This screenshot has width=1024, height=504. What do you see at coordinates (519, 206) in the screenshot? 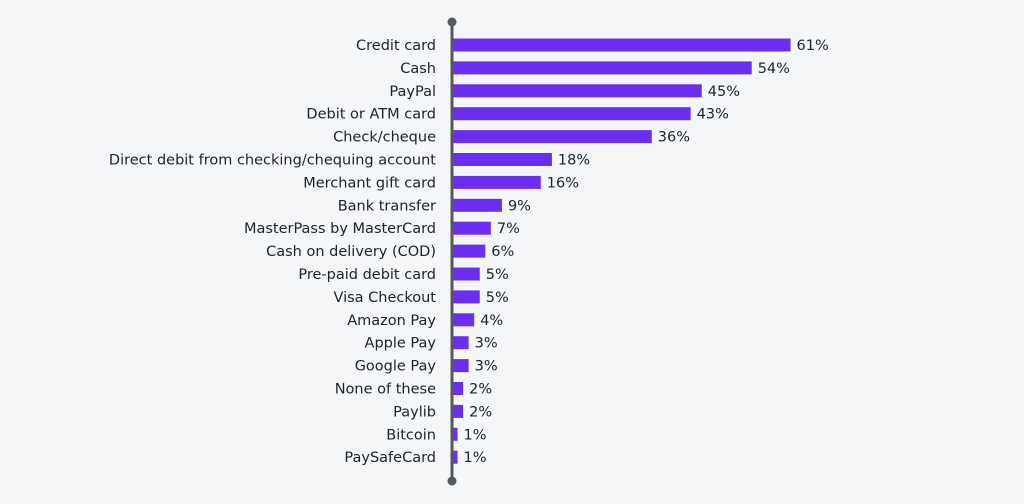
I see `value-label: 9%` at bounding box center [519, 206].